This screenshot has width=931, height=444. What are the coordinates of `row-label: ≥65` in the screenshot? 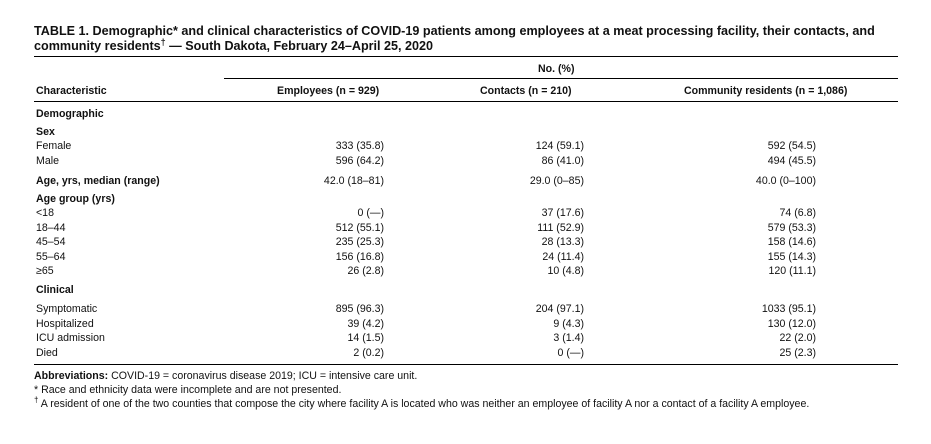 It's located at (45, 271).